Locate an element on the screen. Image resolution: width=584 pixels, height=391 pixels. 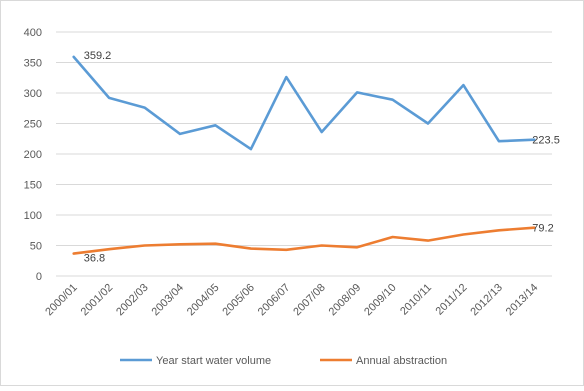
y-tick-label: 100 is located at coordinates (33, 216).